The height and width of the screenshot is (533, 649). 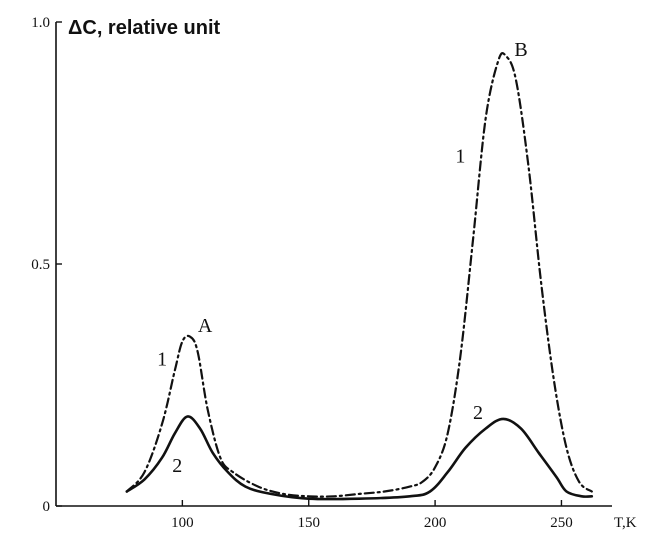 What do you see at coordinates (205, 326) in the screenshot?
I see `annotation-label: A` at bounding box center [205, 326].